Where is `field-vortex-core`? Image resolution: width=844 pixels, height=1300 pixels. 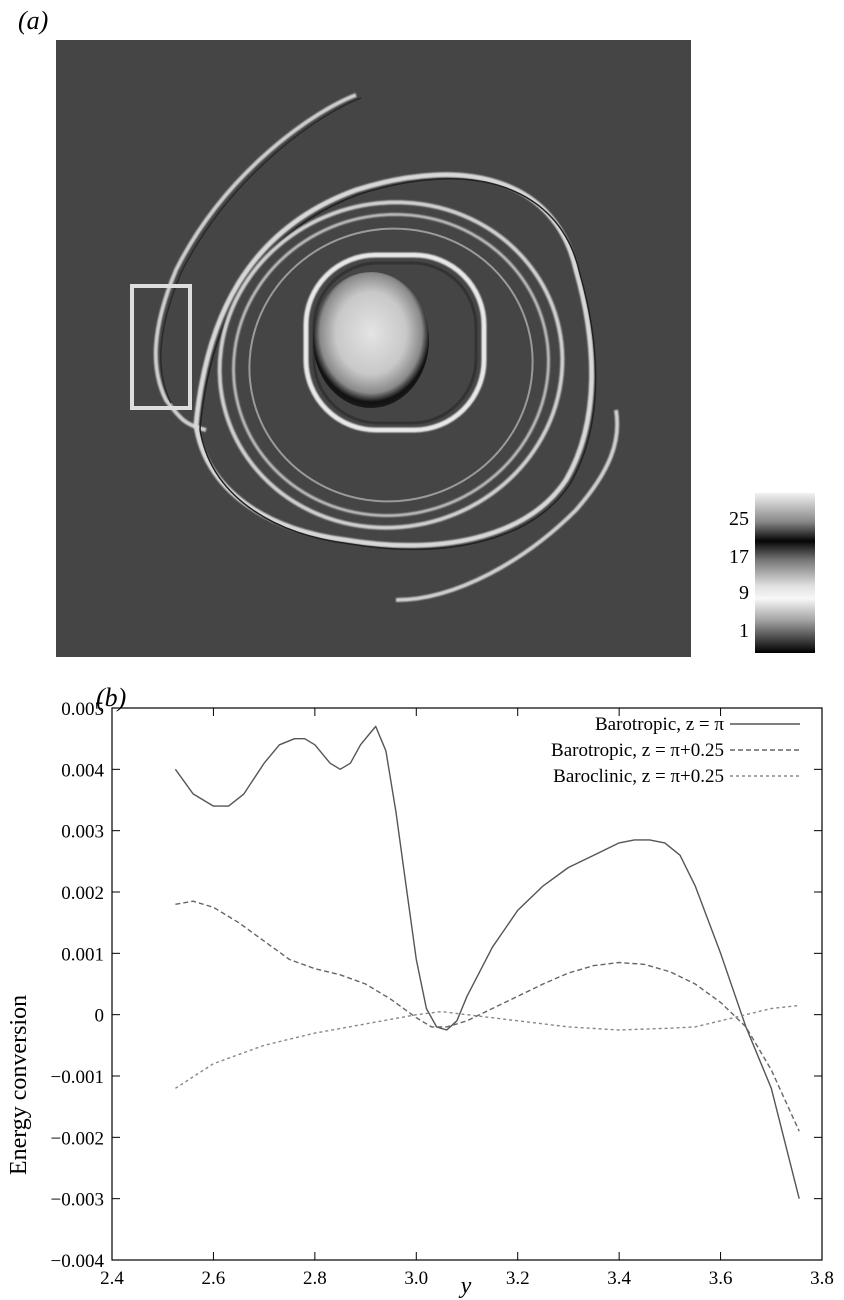 field-vortex-core is located at coordinates (371, 340).